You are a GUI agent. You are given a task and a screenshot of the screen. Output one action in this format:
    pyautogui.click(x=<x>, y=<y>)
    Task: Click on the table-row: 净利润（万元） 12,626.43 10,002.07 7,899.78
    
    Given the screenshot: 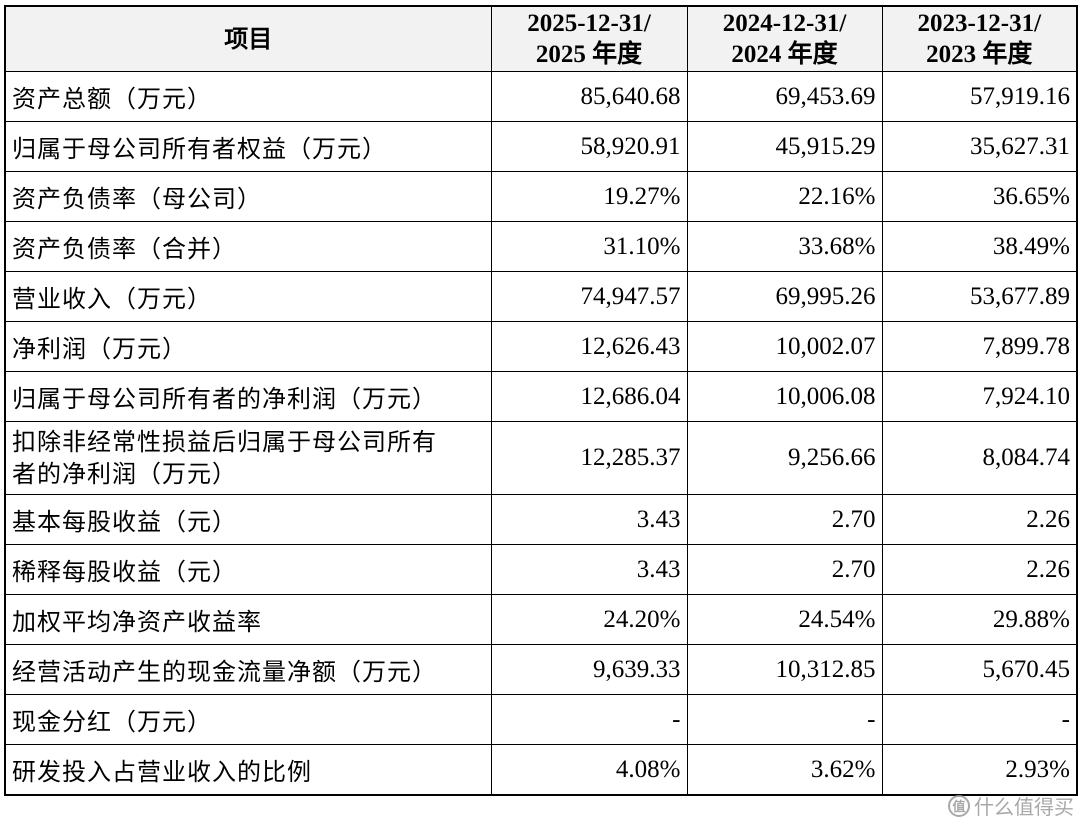 What is the action you would take?
    pyautogui.click(x=541, y=346)
    